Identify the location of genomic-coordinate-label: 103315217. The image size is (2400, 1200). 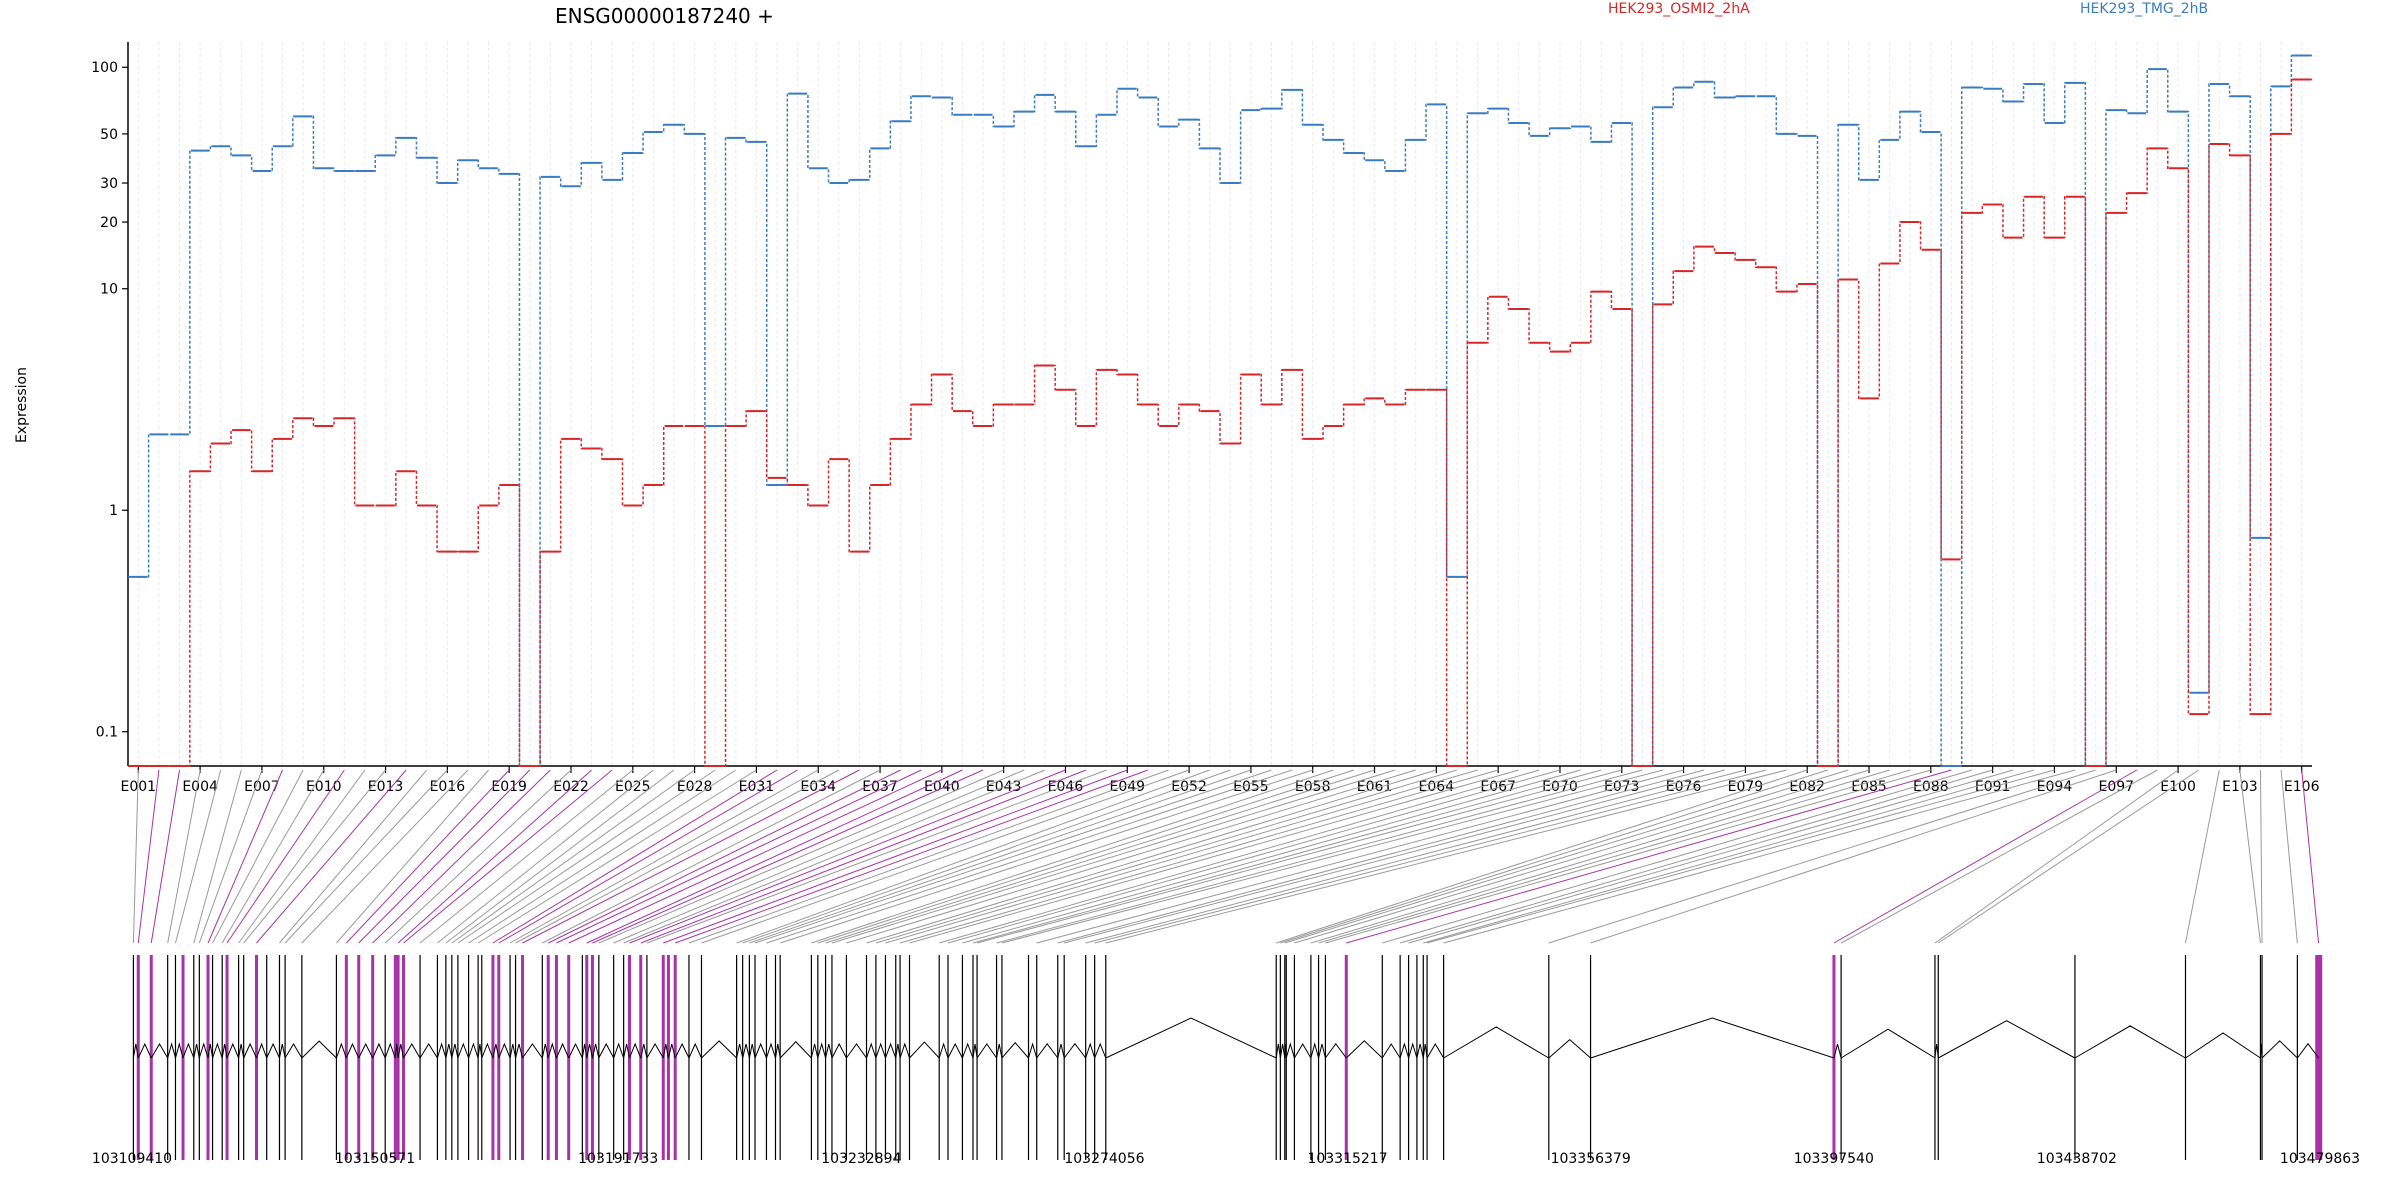
(1347, 1159).